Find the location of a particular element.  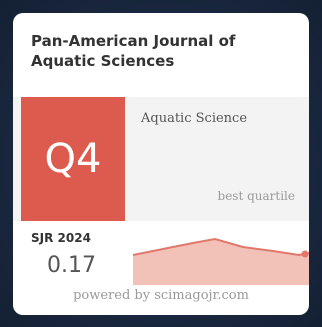

journal-title: Pan-American Journal of Aquatic Sciences is located at coordinates (133, 51).